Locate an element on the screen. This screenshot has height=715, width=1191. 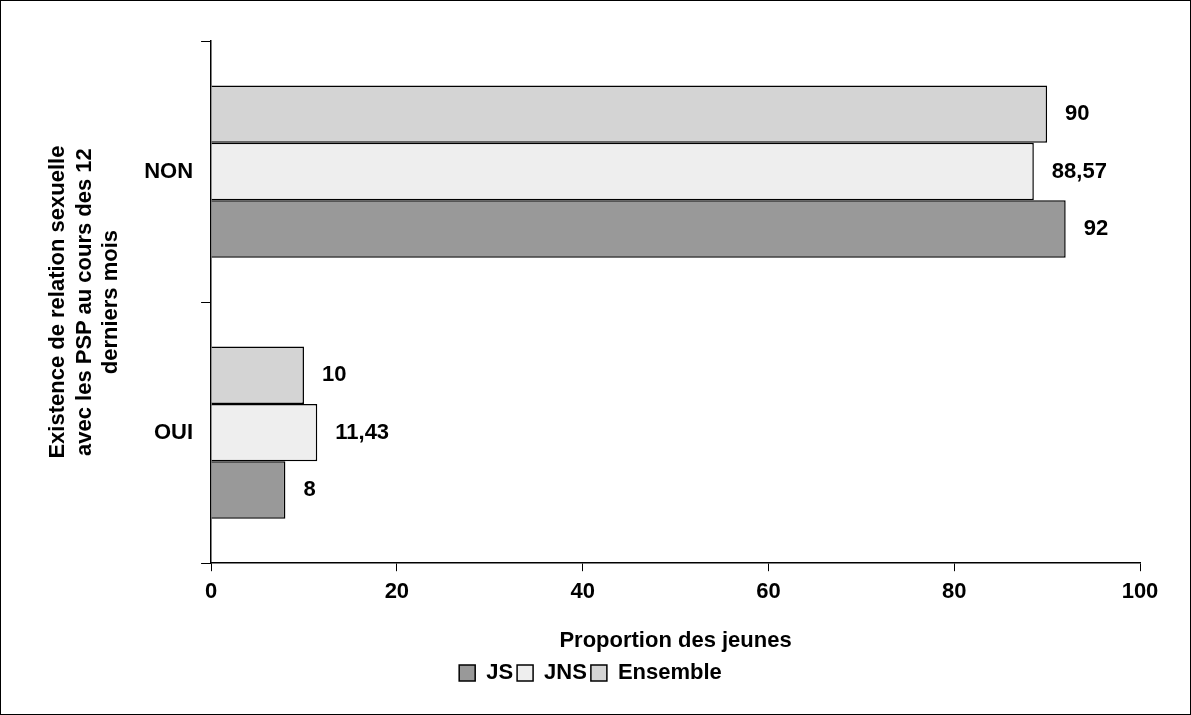
legend-label: Ensemble is located at coordinates (669, 672).